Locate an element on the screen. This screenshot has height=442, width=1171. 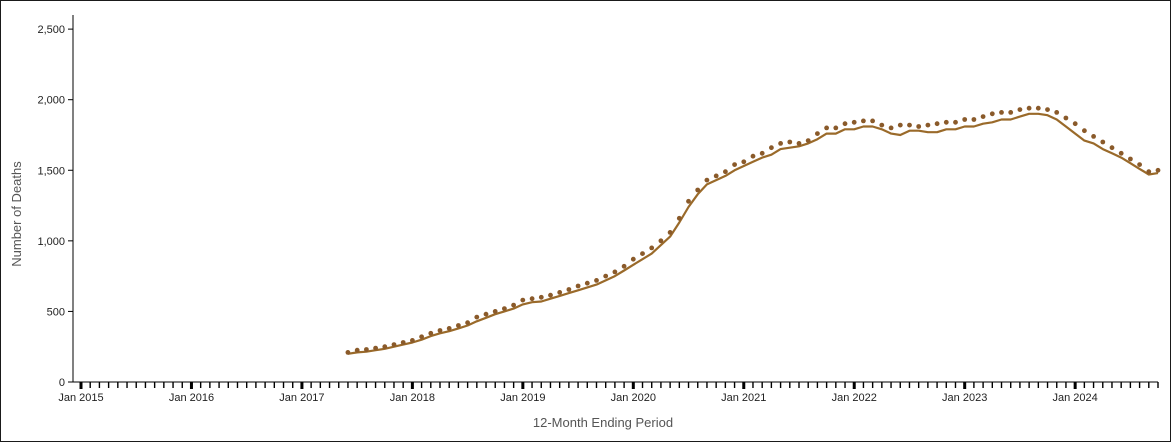
x-tick-label: Jan 2015 is located at coordinates (80, 398).